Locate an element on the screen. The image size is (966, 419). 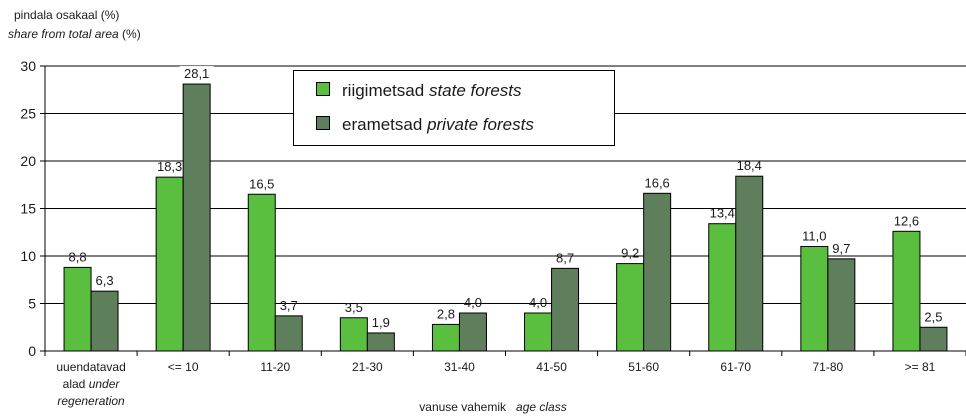
y-tick-label: 15 is located at coordinates (28, 209).